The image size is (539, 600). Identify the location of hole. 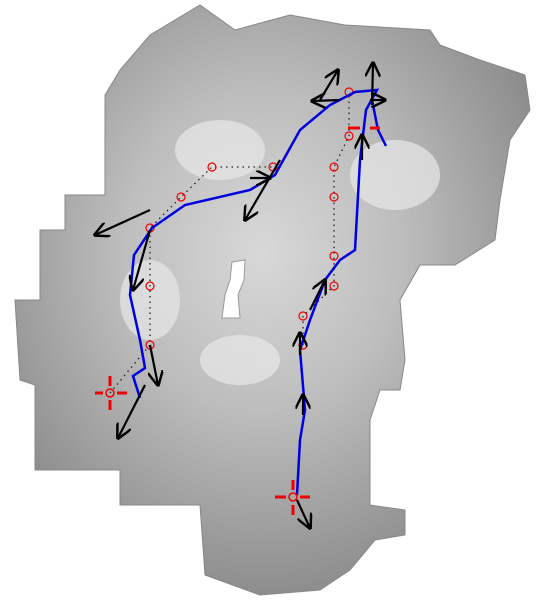
(233, 289).